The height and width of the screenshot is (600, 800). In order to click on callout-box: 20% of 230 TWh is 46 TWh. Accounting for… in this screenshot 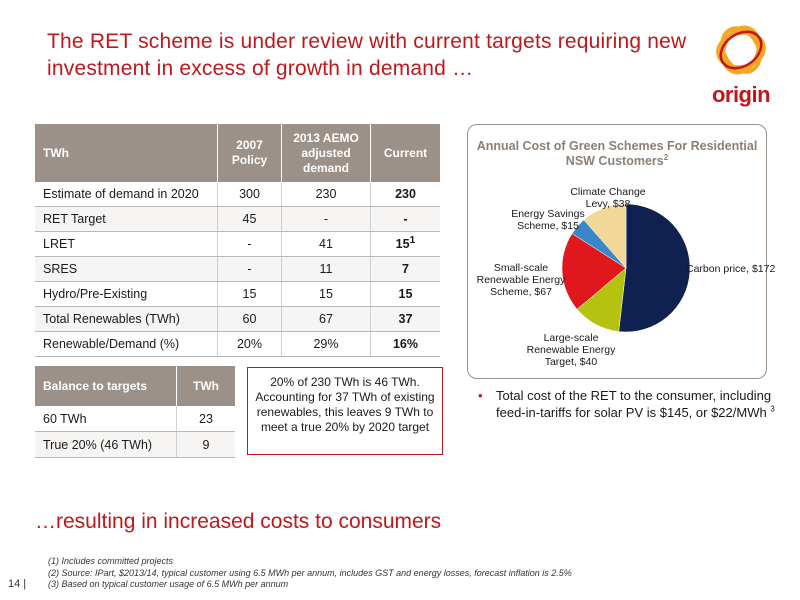, I will do `click(345, 411)`.